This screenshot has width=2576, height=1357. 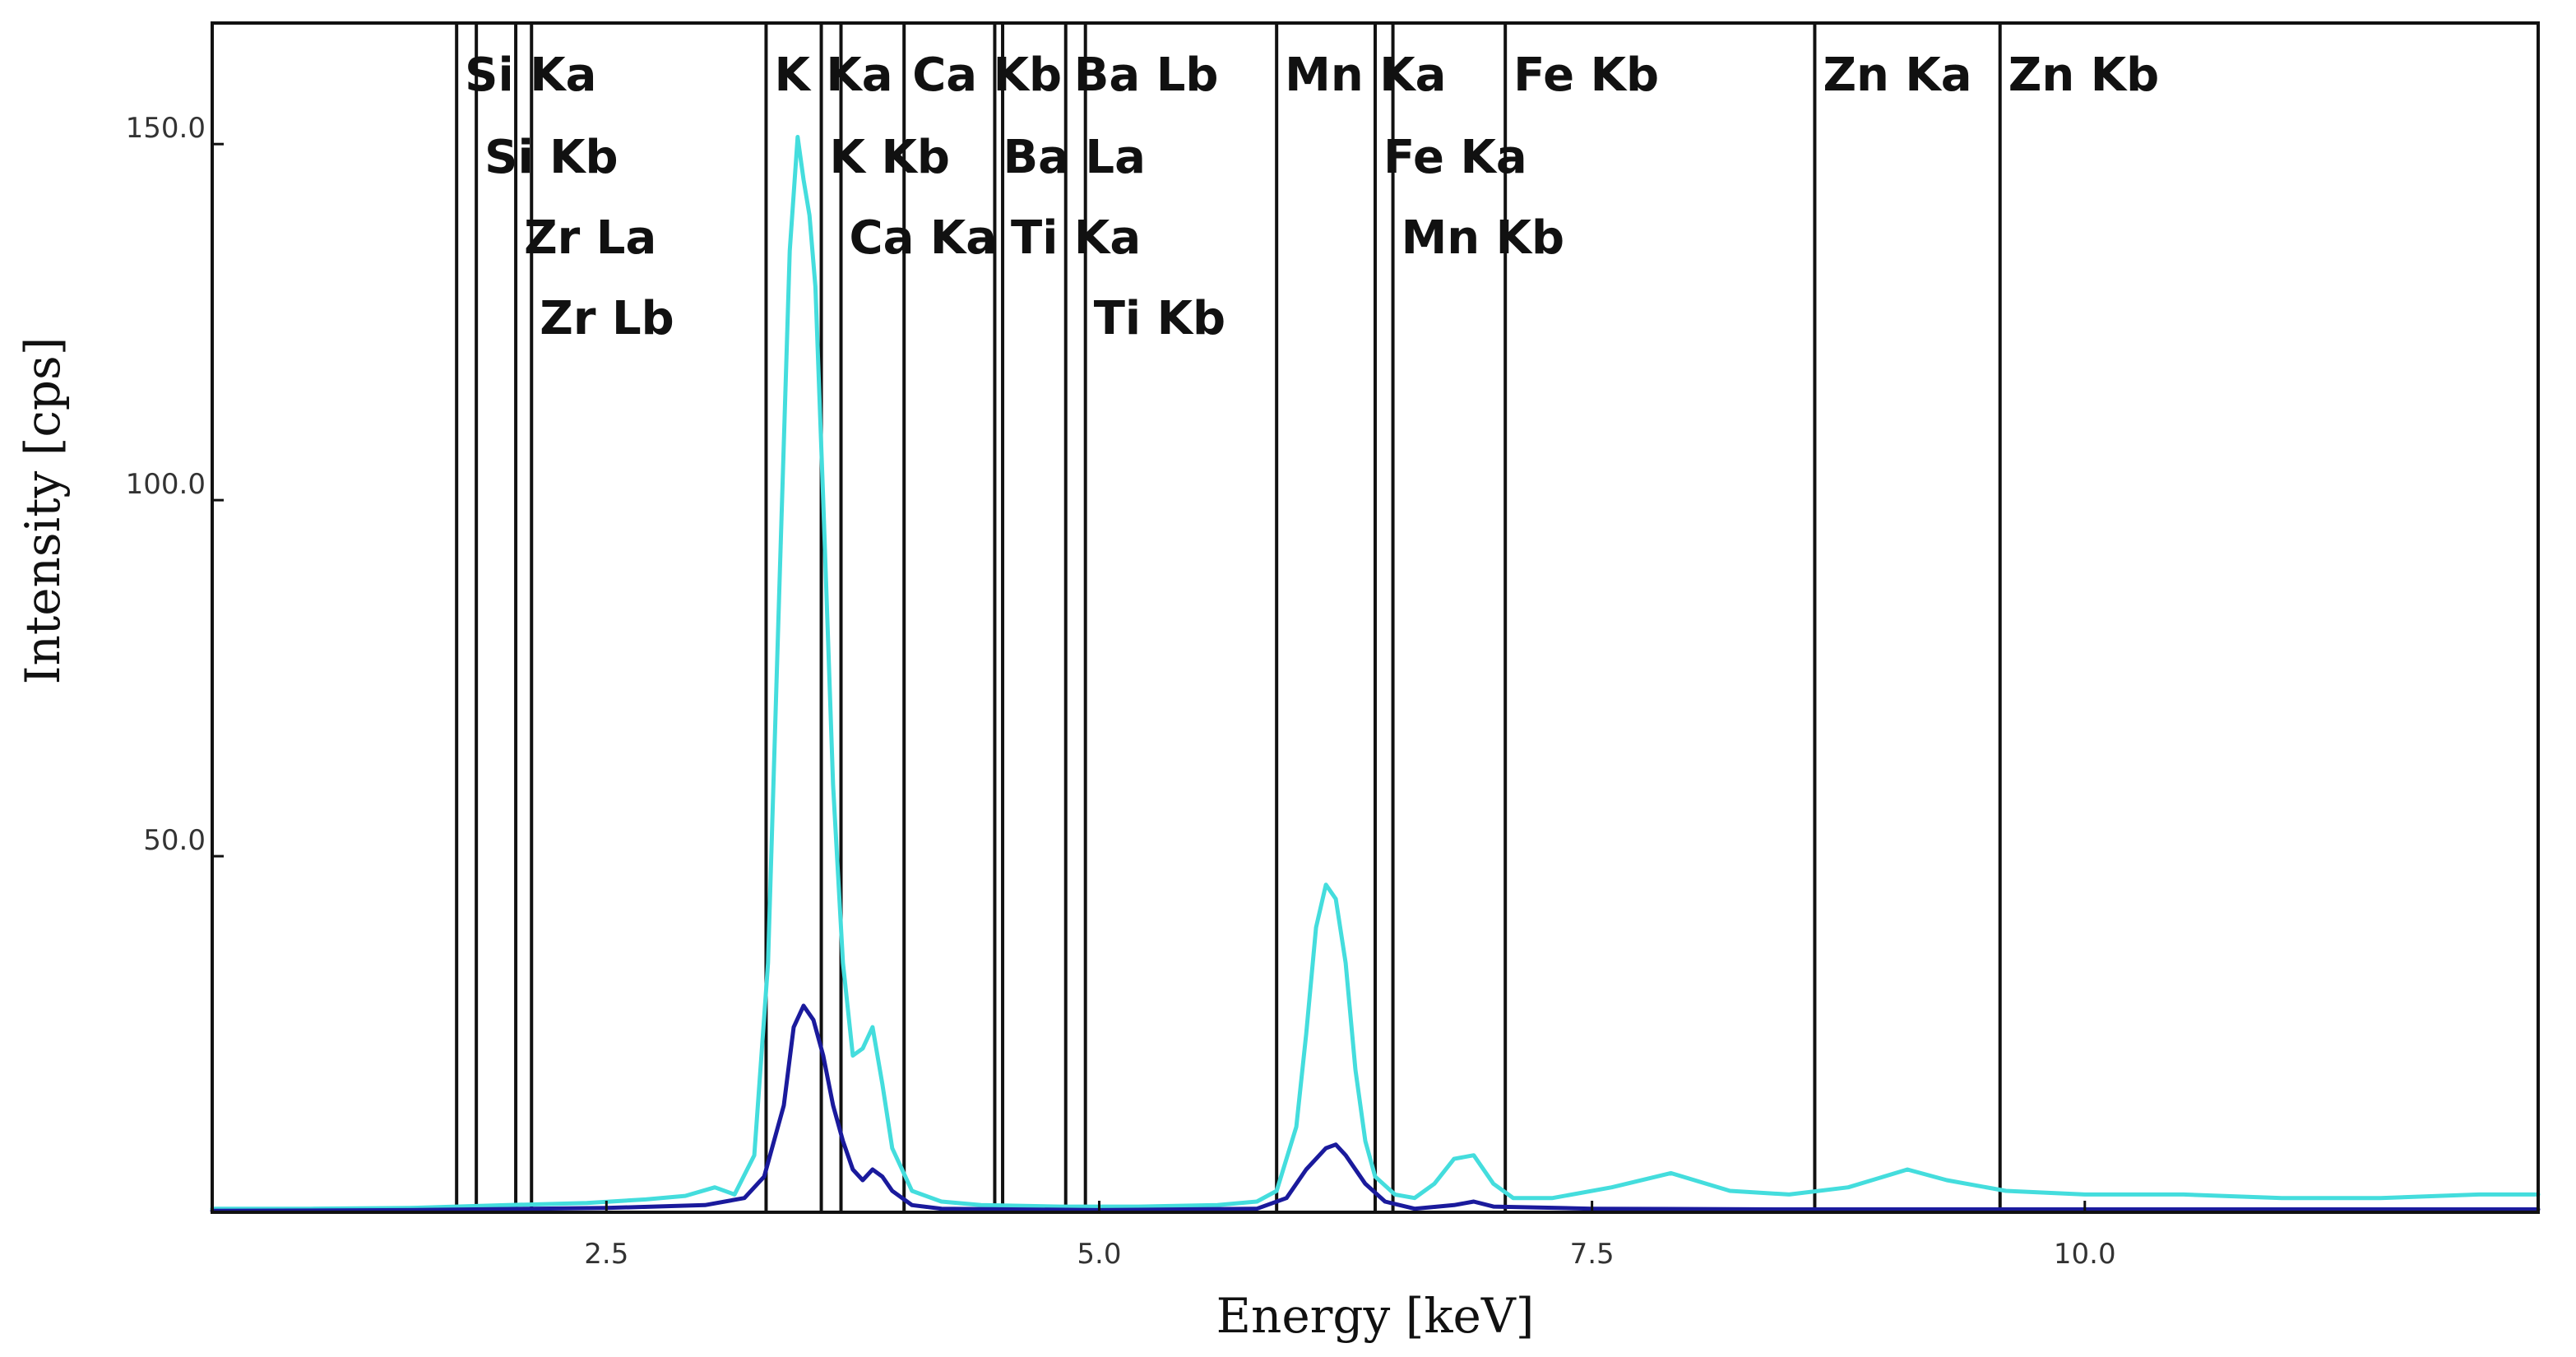 What do you see at coordinates (1159, 318) in the screenshot?
I see `peak-marker-label: Ti Kb` at bounding box center [1159, 318].